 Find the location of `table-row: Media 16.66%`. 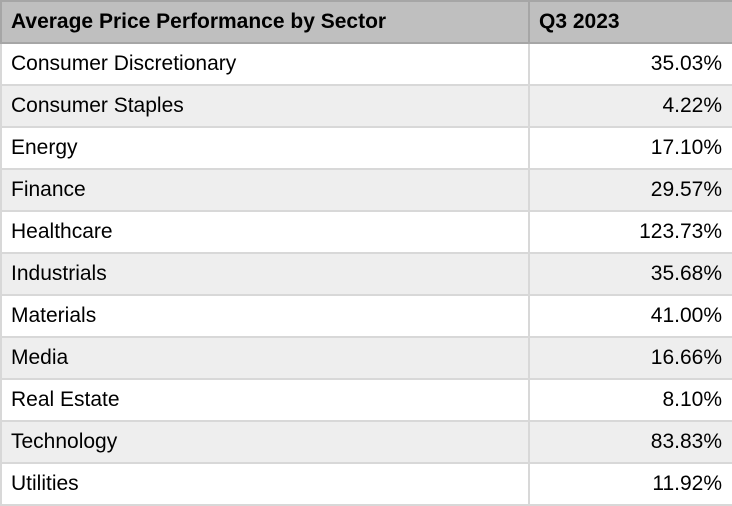

table-row: Media 16.66% is located at coordinates (366, 358).